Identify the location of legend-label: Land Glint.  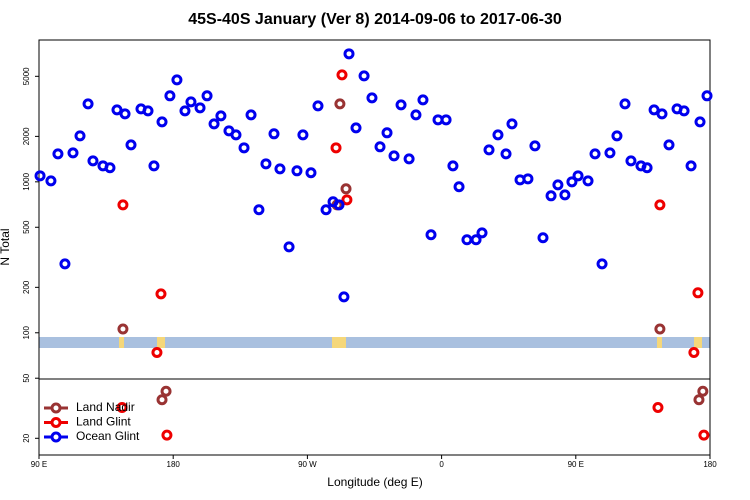
(103, 422).